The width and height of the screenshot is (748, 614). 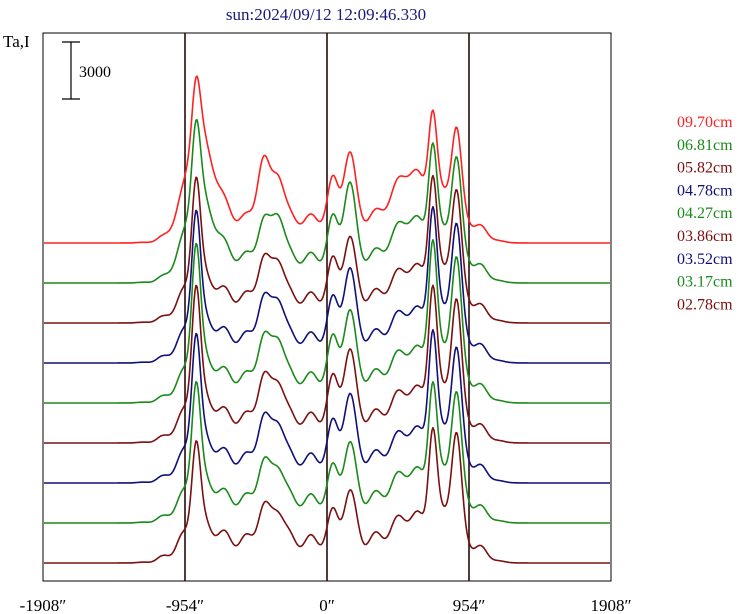 What do you see at coordinates (705, 168) in the screenshot?
I see `legend-entry-2: 05.82cm` at bounding box center [705, 168].